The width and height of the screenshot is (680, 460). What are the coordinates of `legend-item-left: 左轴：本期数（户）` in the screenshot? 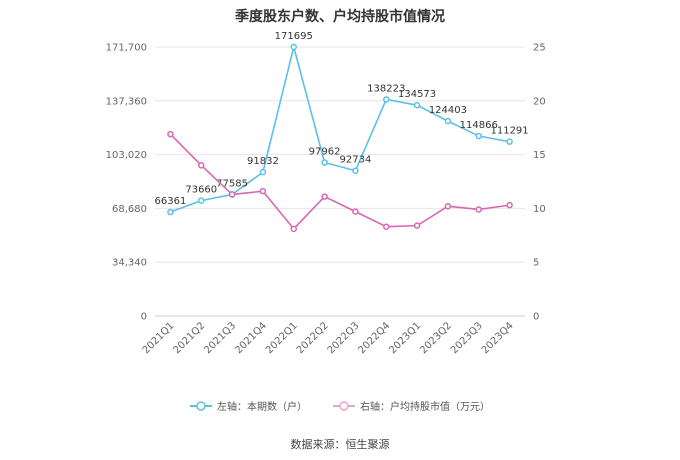 It's located at (248, 405).